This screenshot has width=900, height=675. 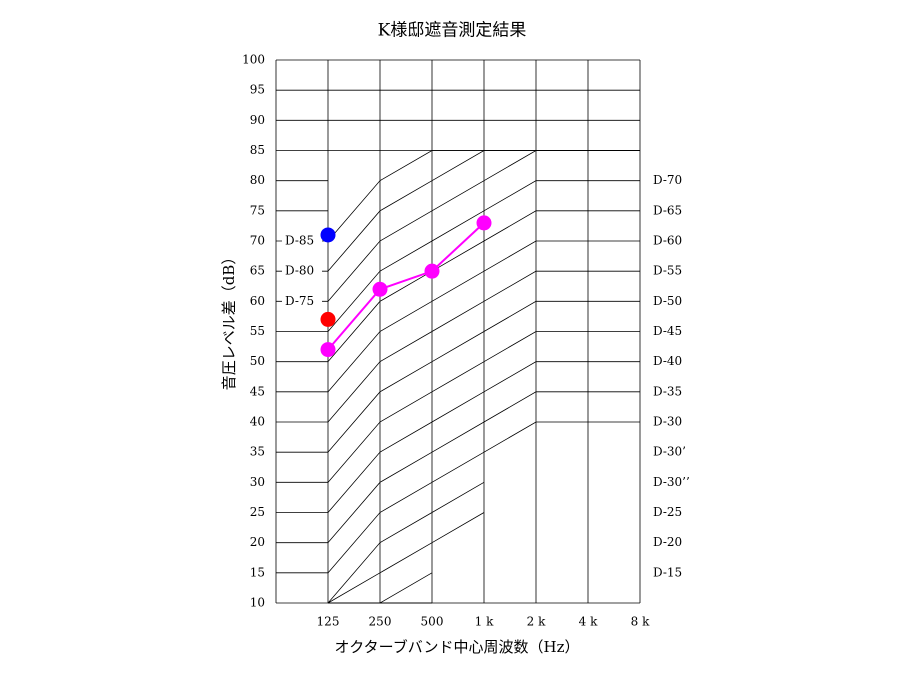 I want to click on y-tick-label: 10, so click(x=257, y=603).